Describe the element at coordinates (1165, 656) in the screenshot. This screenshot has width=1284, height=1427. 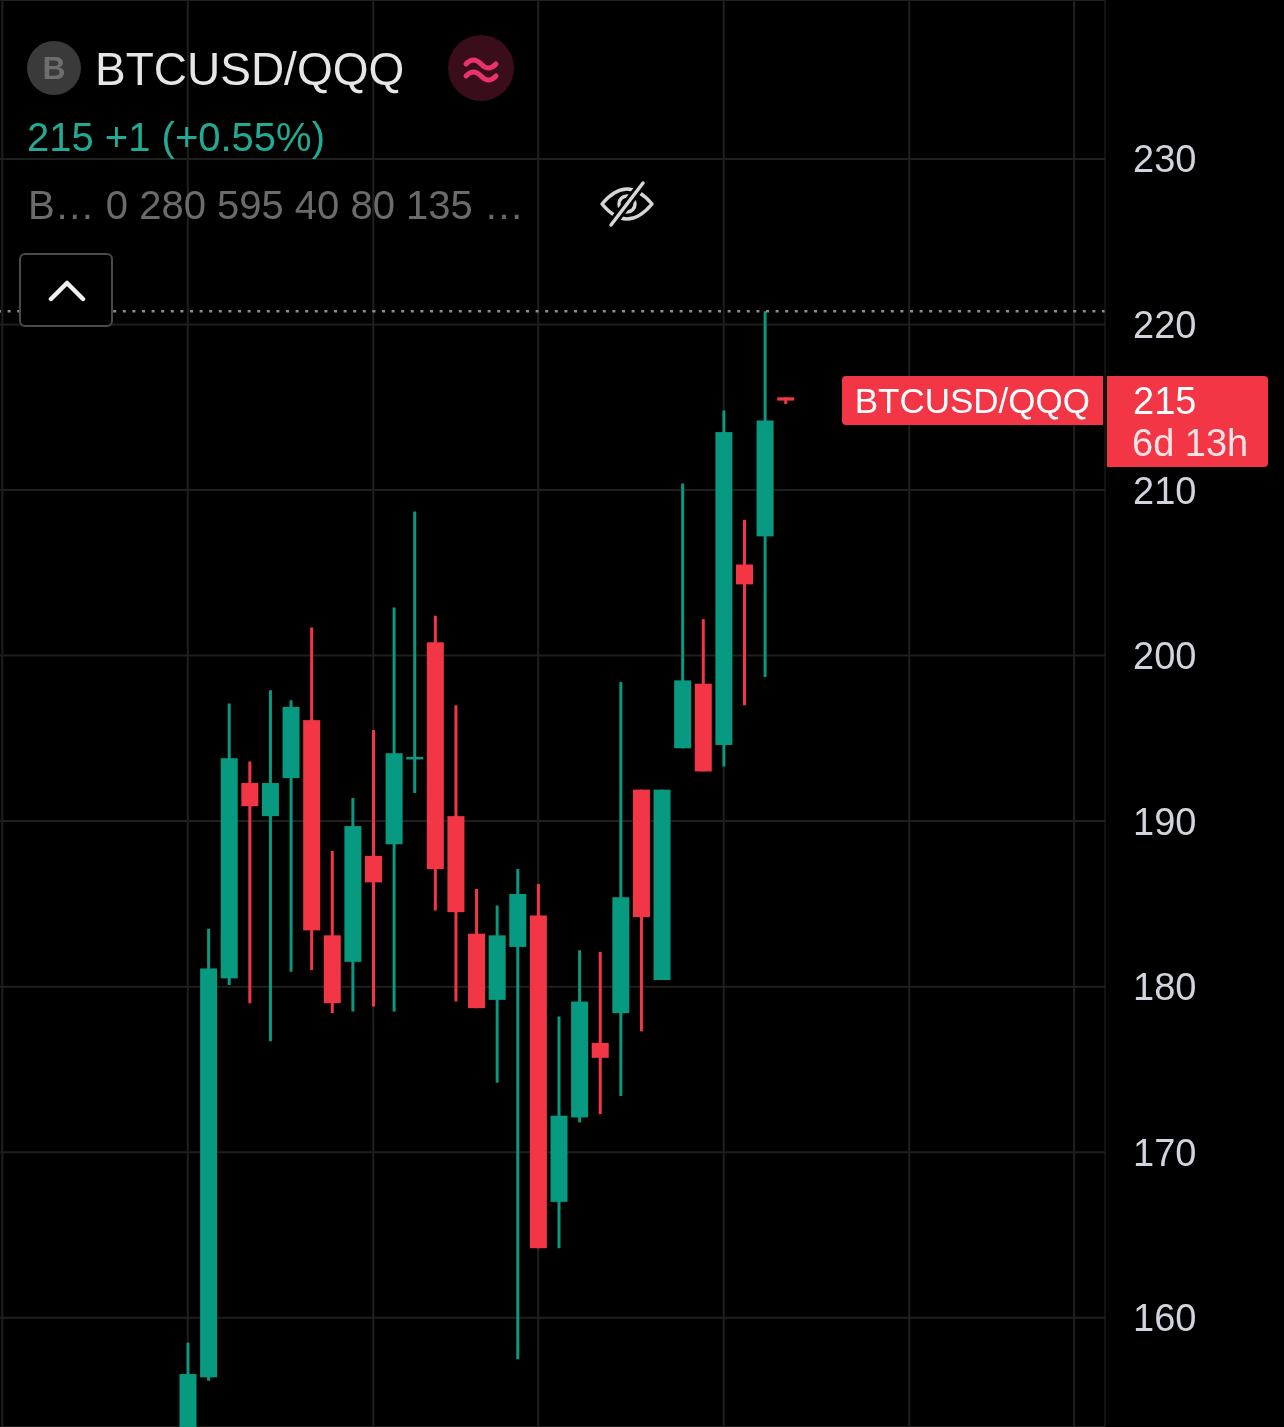
I see `y-tick-label: 200` at that location.